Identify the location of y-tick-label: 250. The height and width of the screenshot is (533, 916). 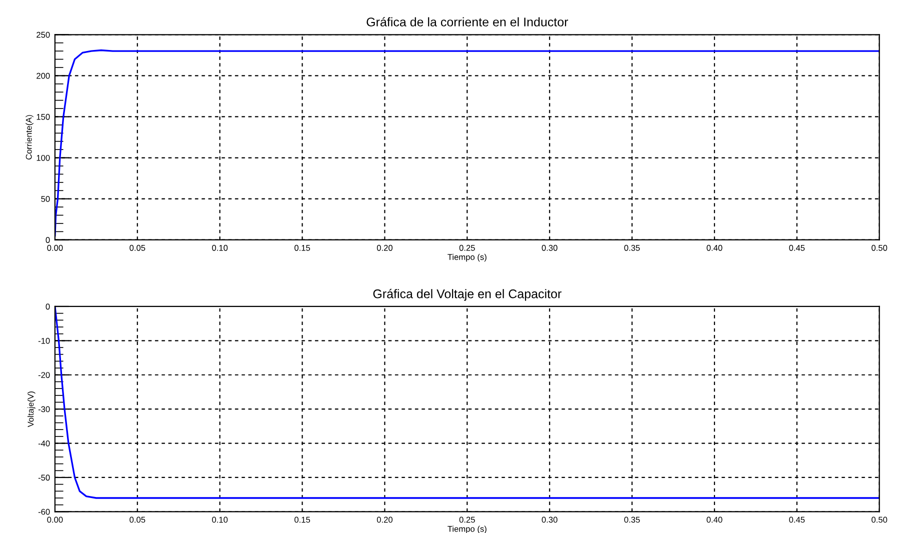
(43, 35).